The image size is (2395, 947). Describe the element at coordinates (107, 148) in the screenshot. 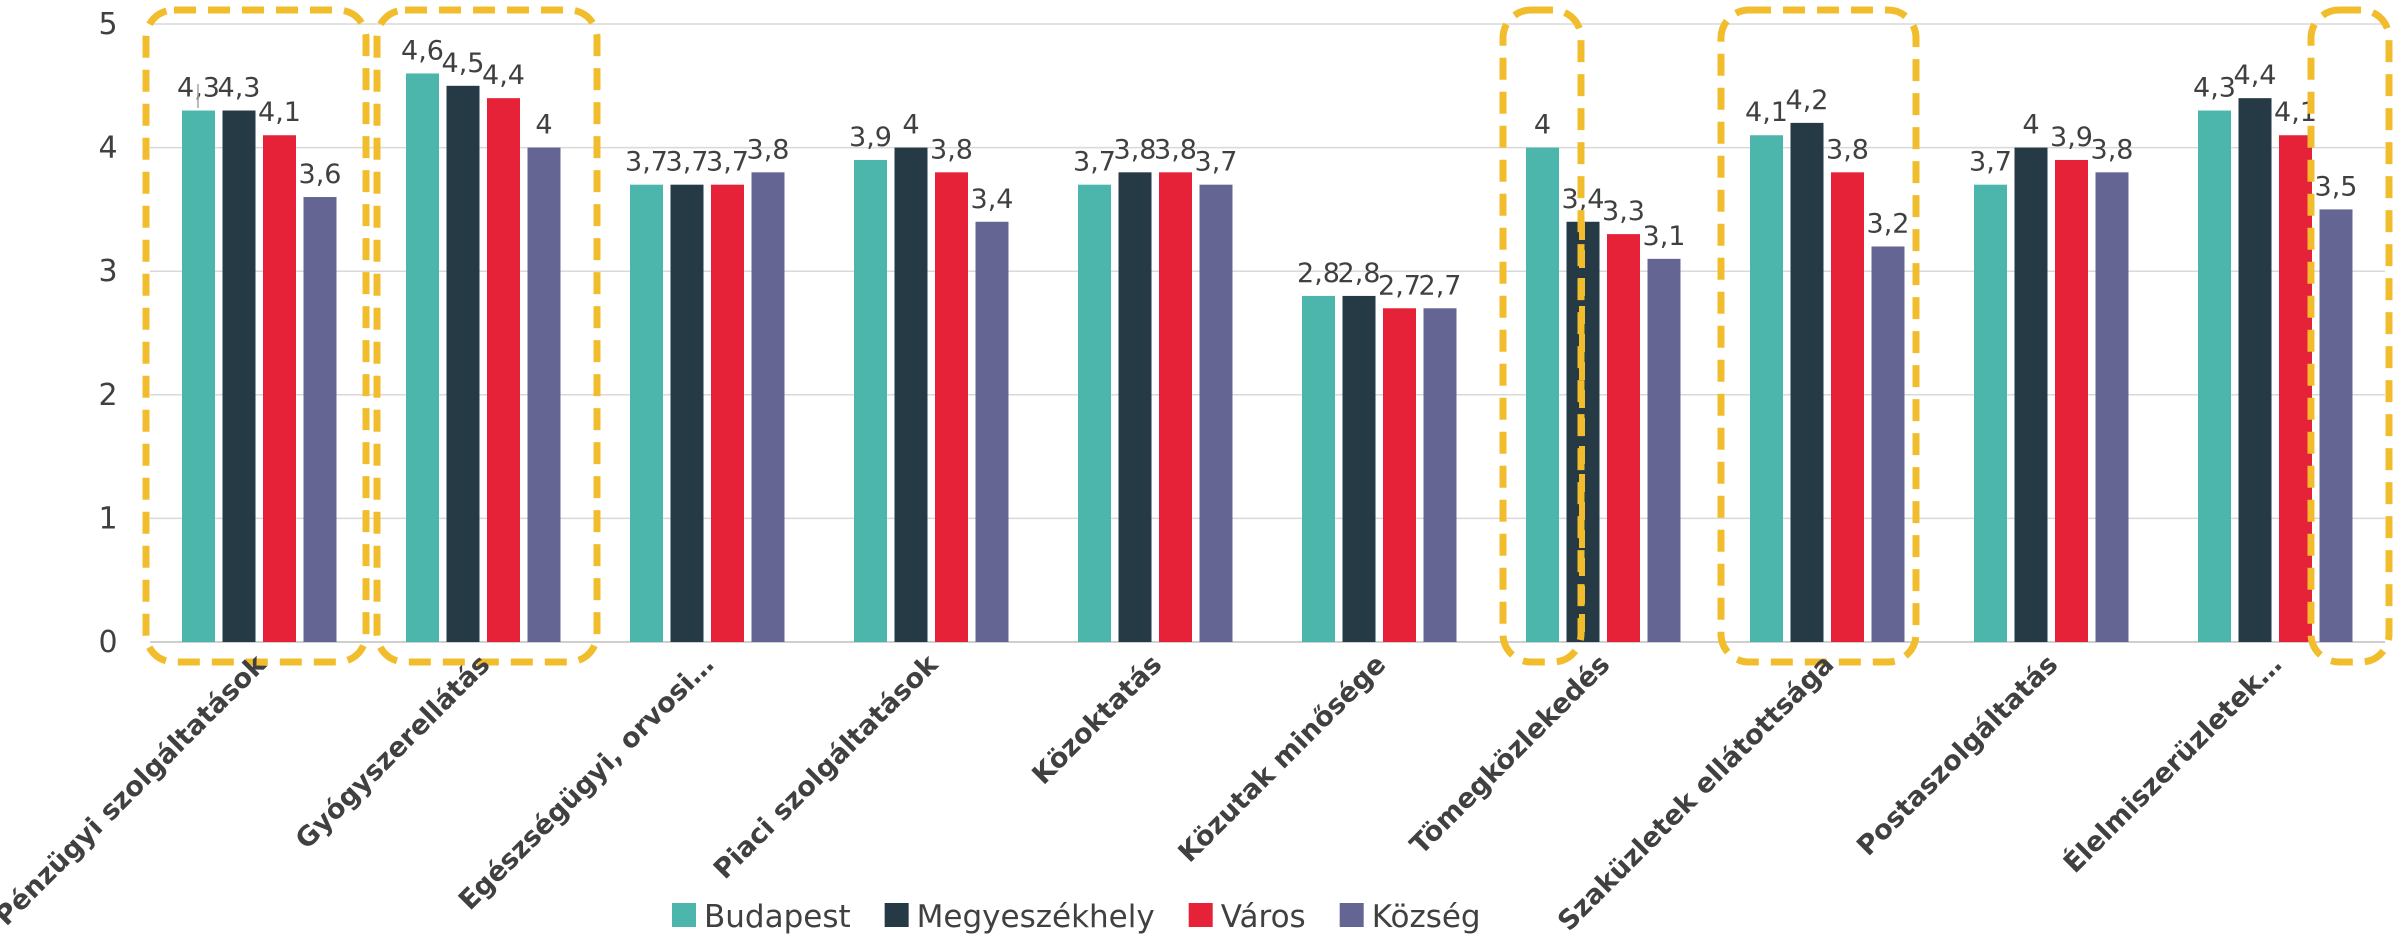

I see `y-tick-label: 4` at that location.